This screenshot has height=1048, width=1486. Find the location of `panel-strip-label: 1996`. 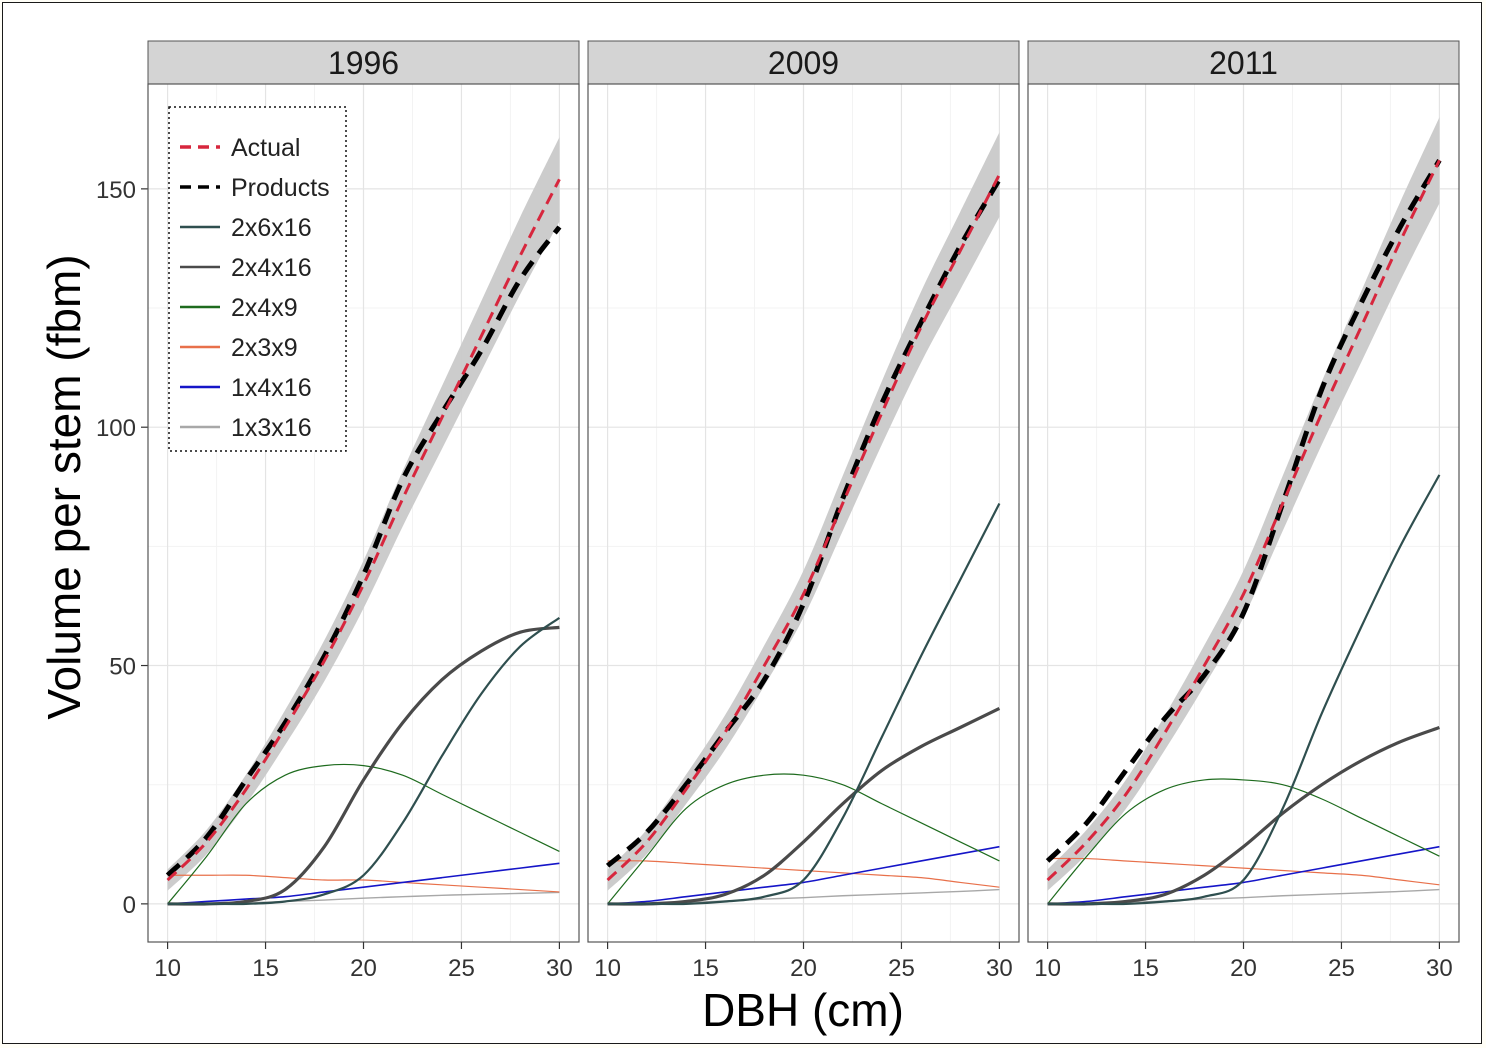

panel-strip-label: 1996 is located at coordinates (363, 63).